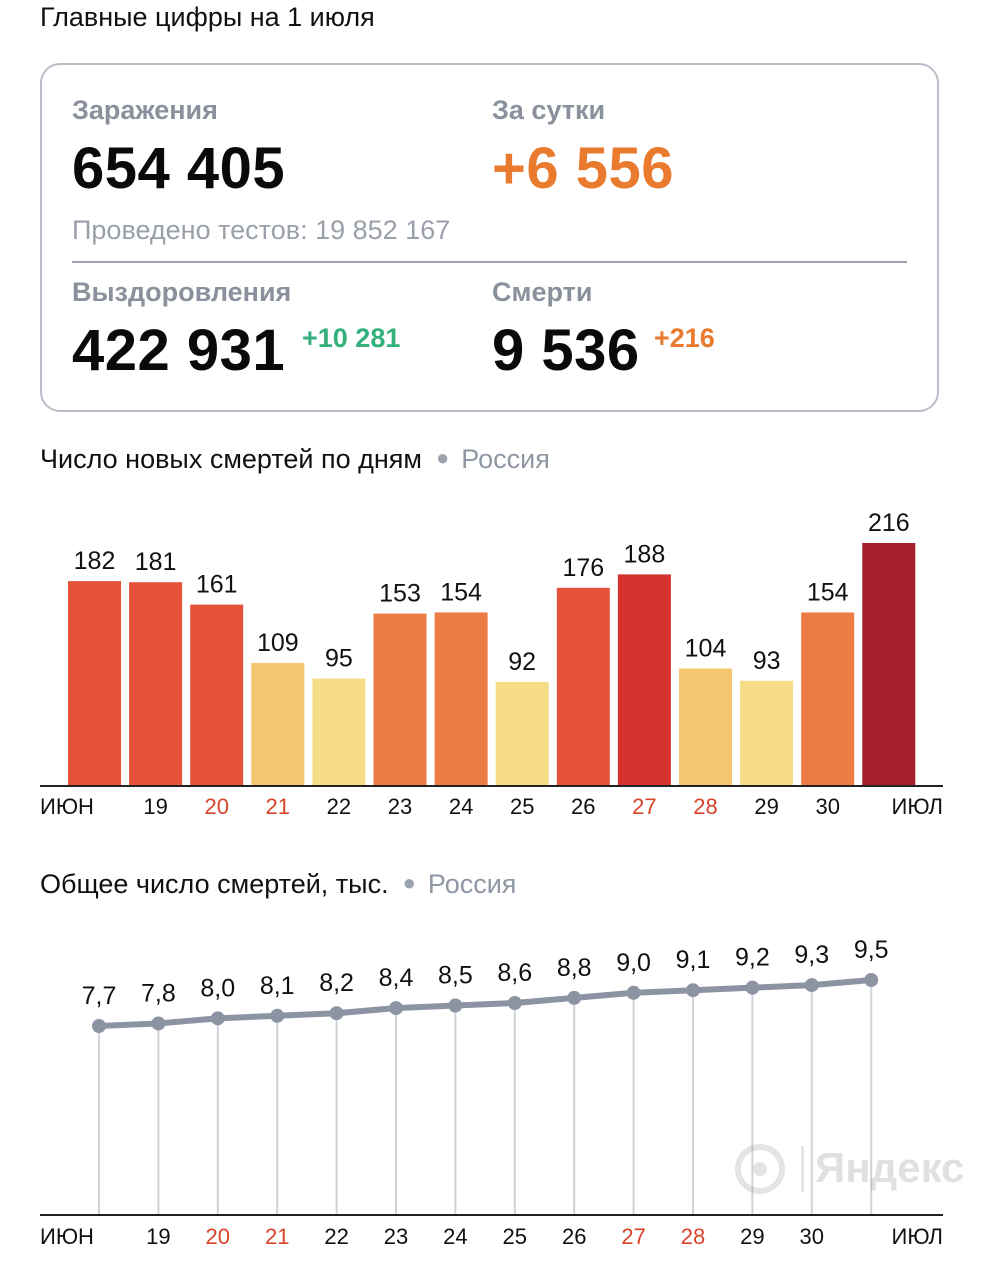  I want to click on infections-label: Заражения, so click(145, 110).